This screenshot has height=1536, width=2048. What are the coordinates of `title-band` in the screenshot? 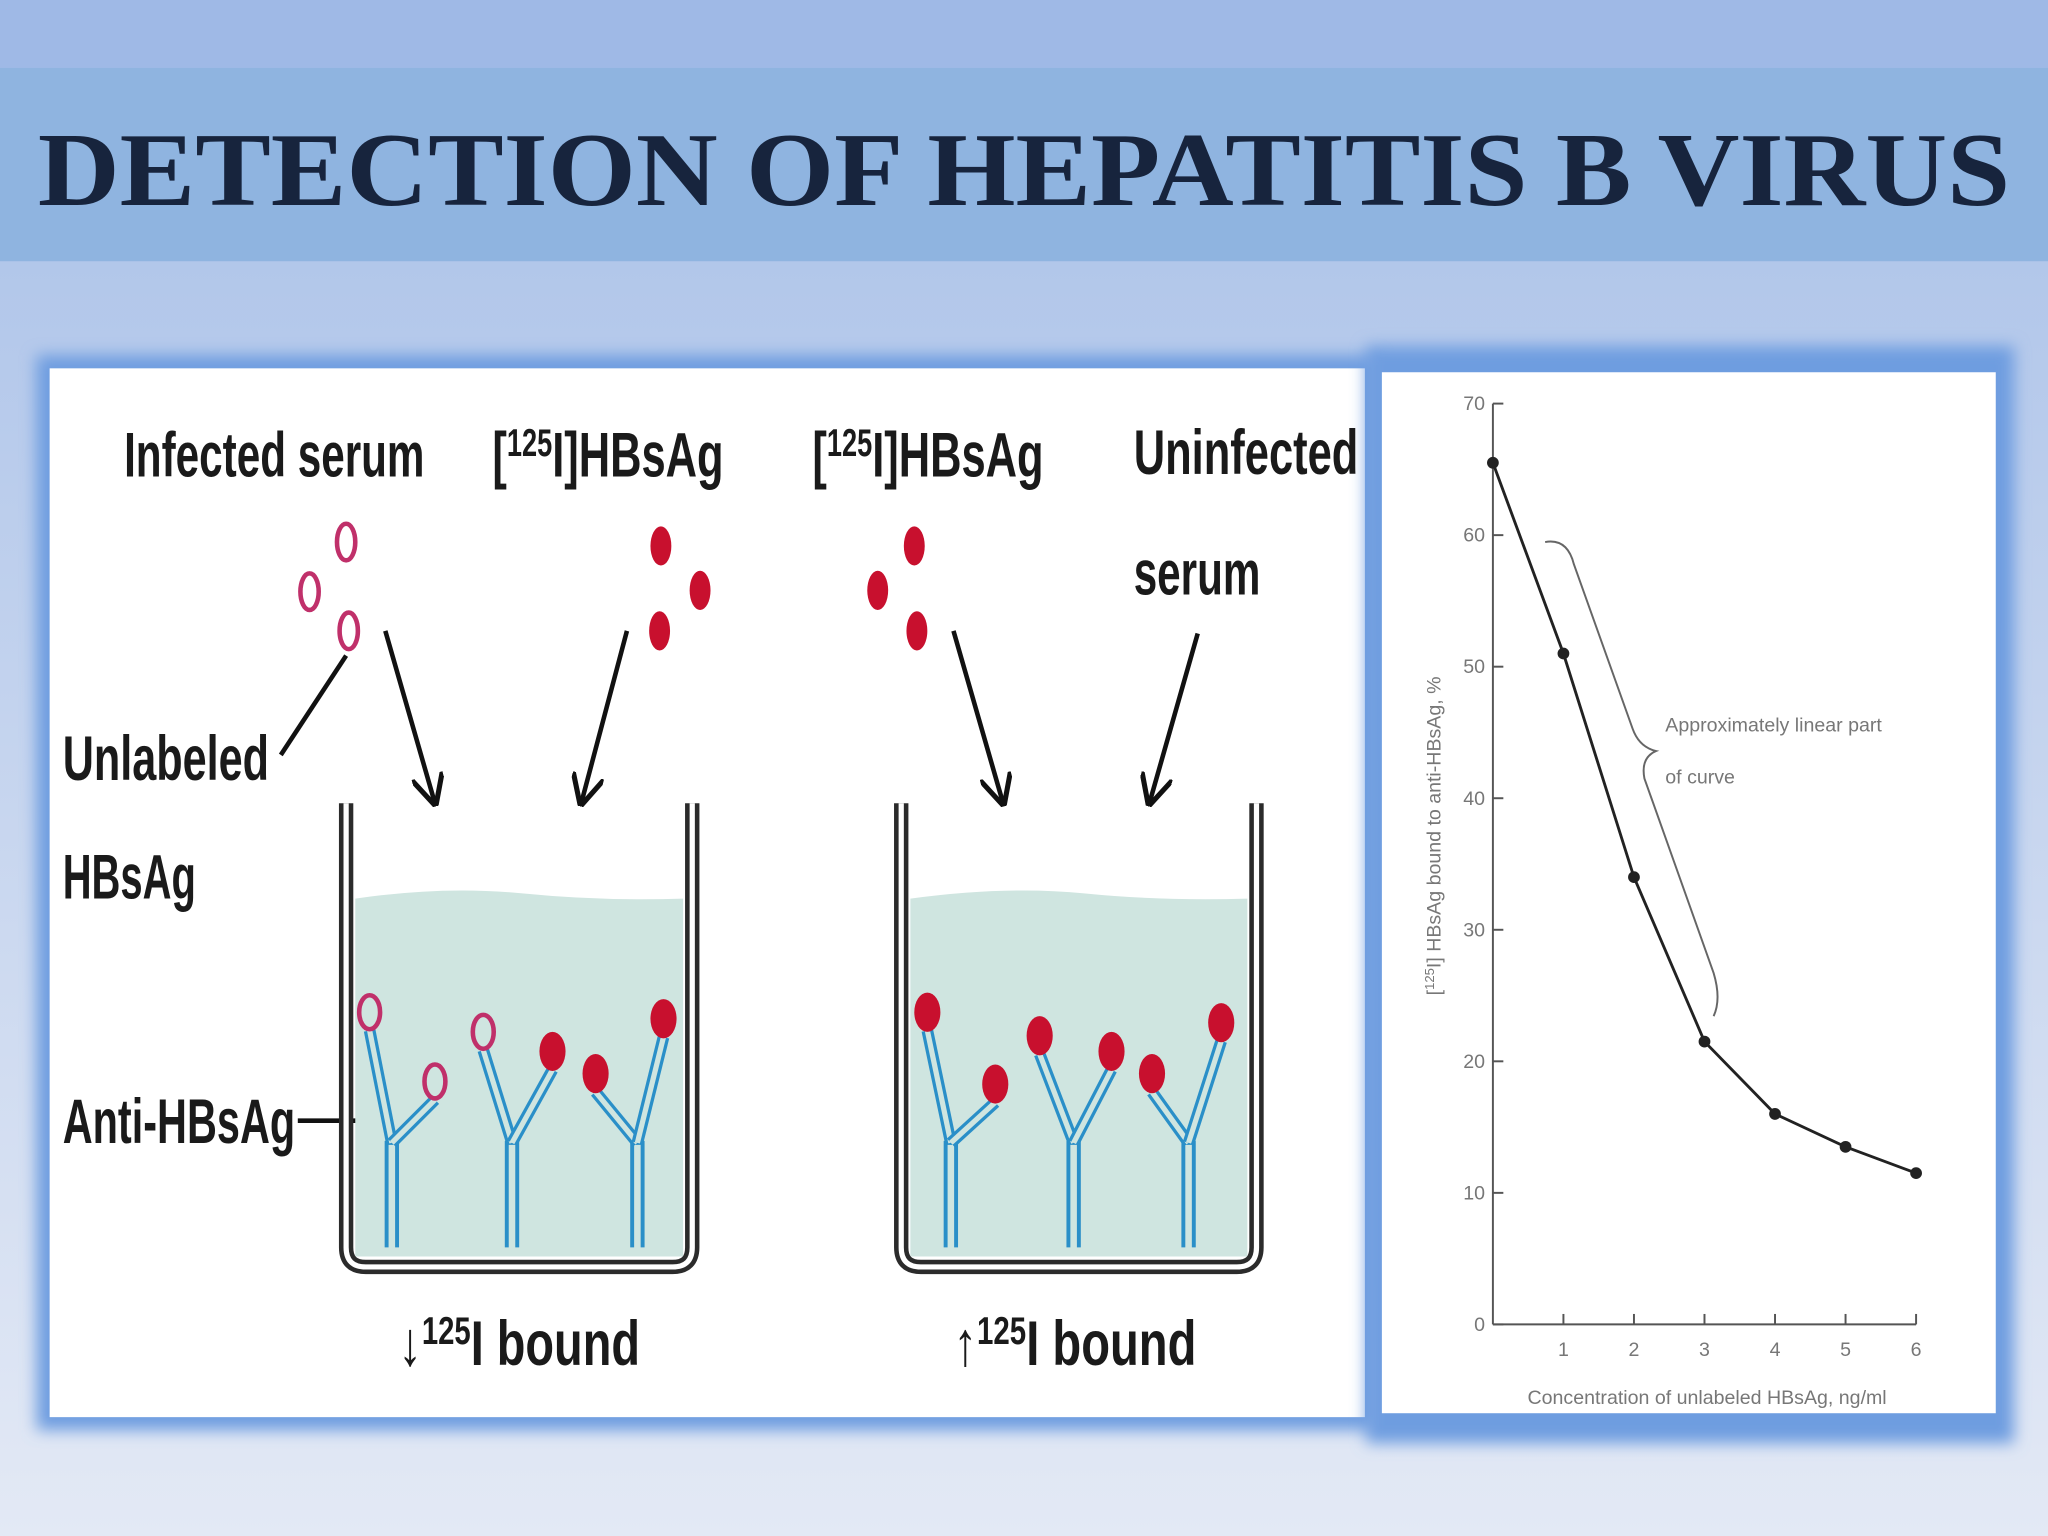 It's located at (1024, 164).